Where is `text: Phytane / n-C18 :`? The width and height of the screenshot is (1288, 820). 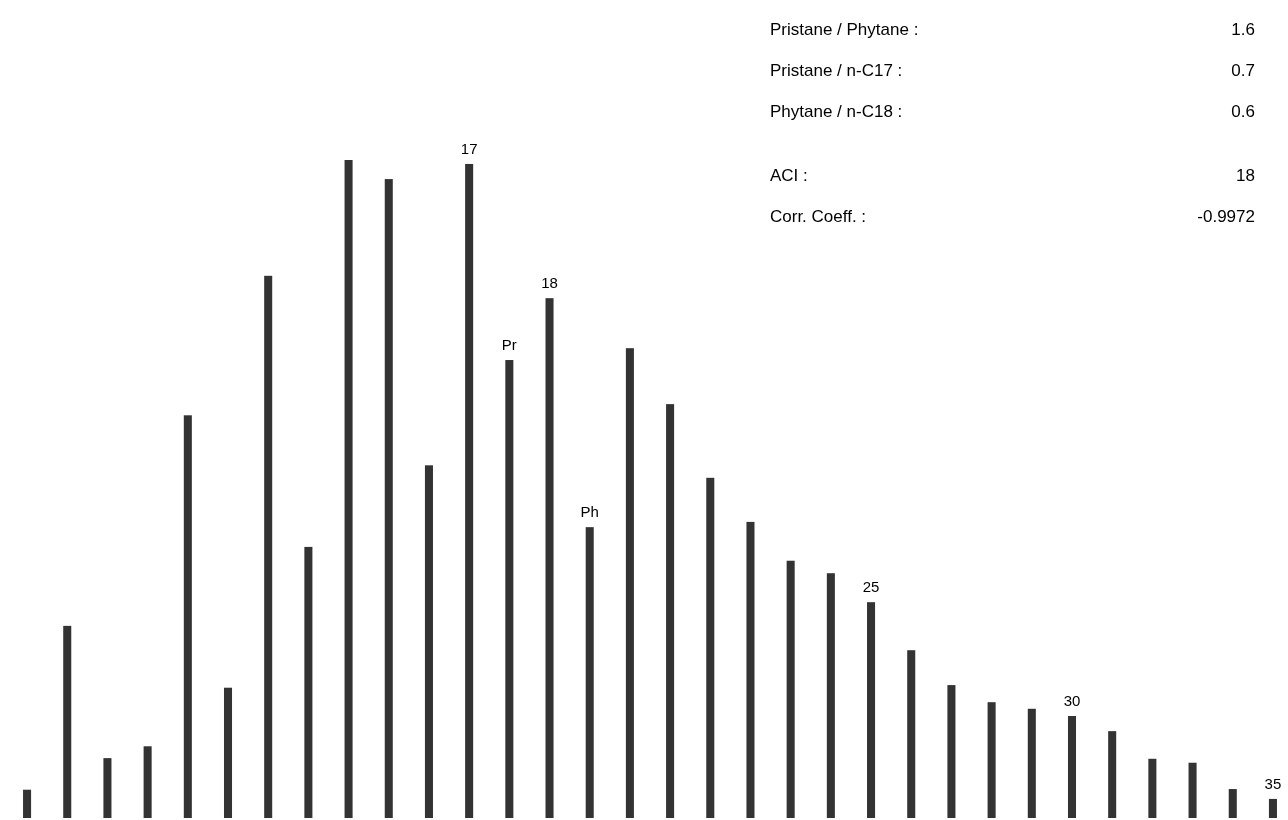
text: Phytane / n-C18 : is located at coordinates (836, 111).